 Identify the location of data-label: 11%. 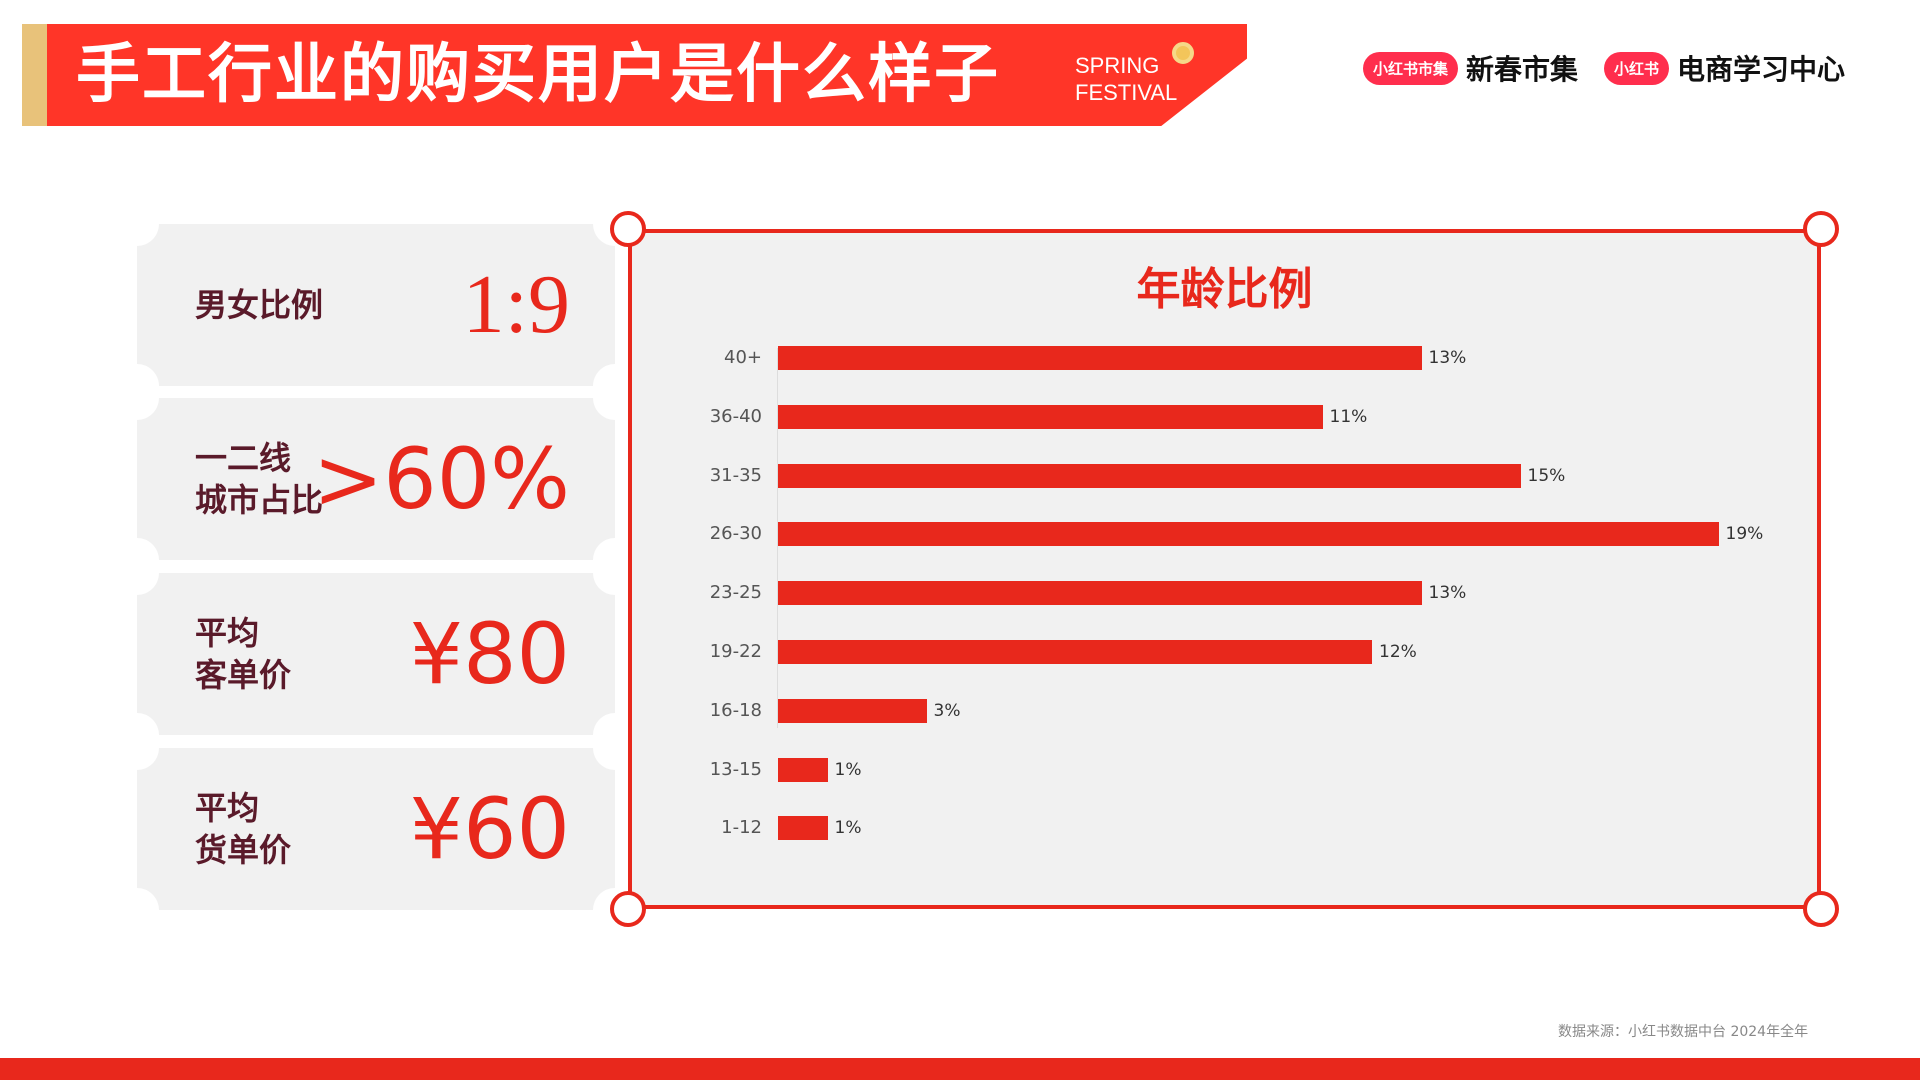
(1348, 416).